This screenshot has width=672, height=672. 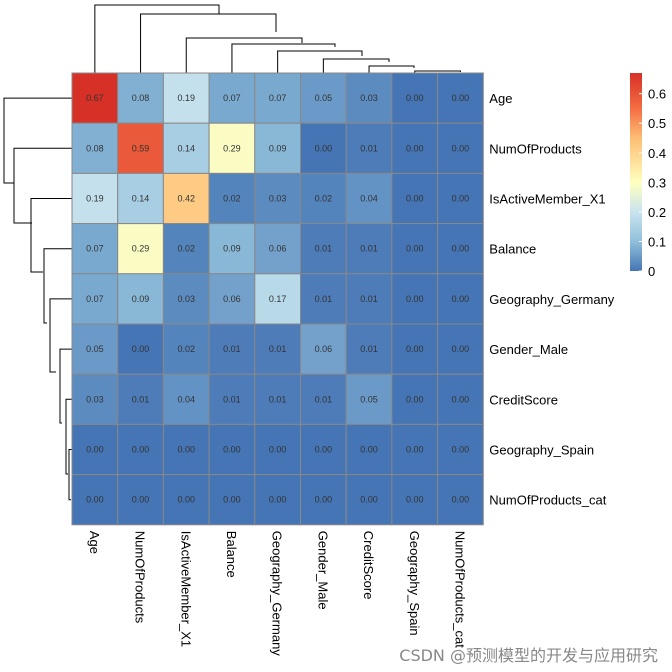 I want to click on column-label: IsActiveMember_X1, so click(x=185, y=589).